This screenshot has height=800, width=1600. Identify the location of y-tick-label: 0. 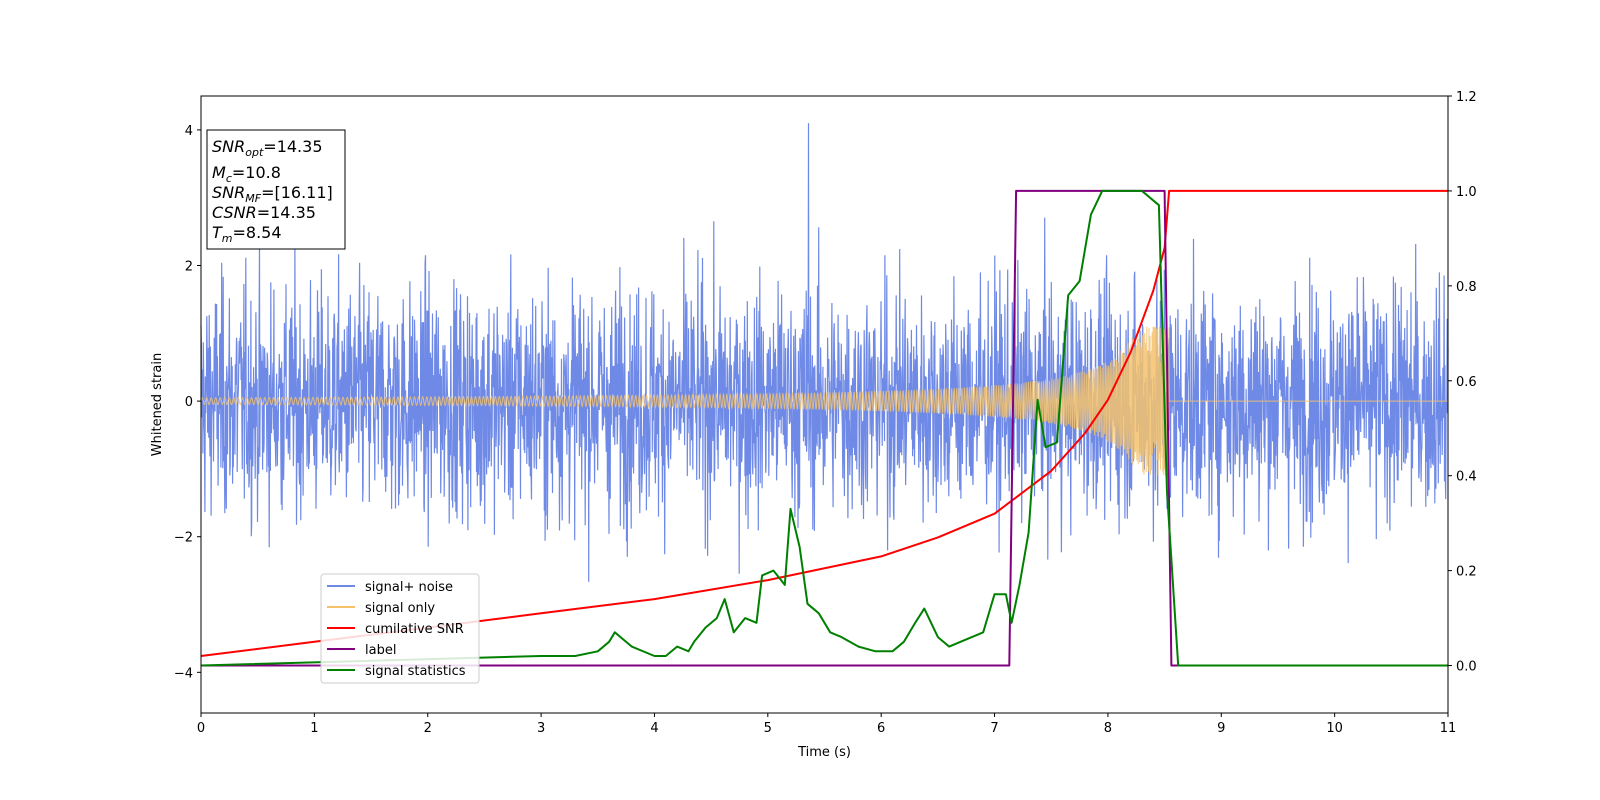
(189, 402).